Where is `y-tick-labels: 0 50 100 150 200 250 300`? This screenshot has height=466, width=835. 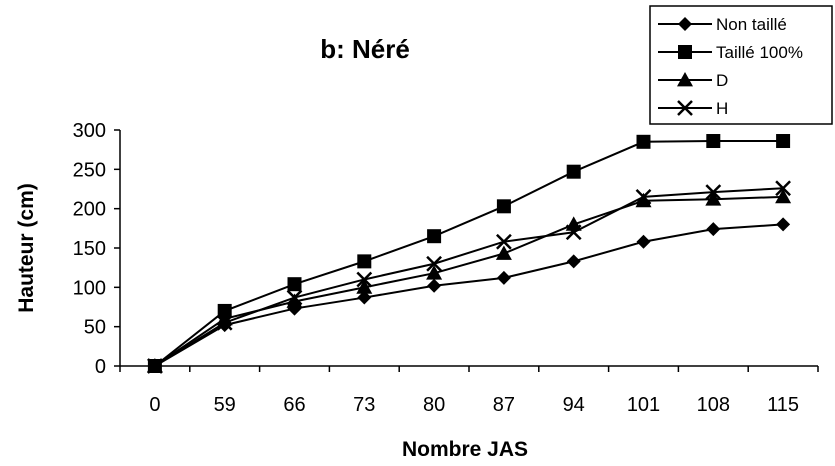 y-tick-labels: 0 50 100 150 200 250 300 is located at coordinates (89, 249).